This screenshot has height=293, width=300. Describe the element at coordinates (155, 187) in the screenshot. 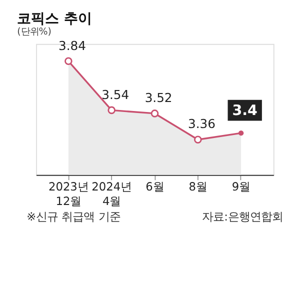

I see `x-tick-label: 6월` at that location.